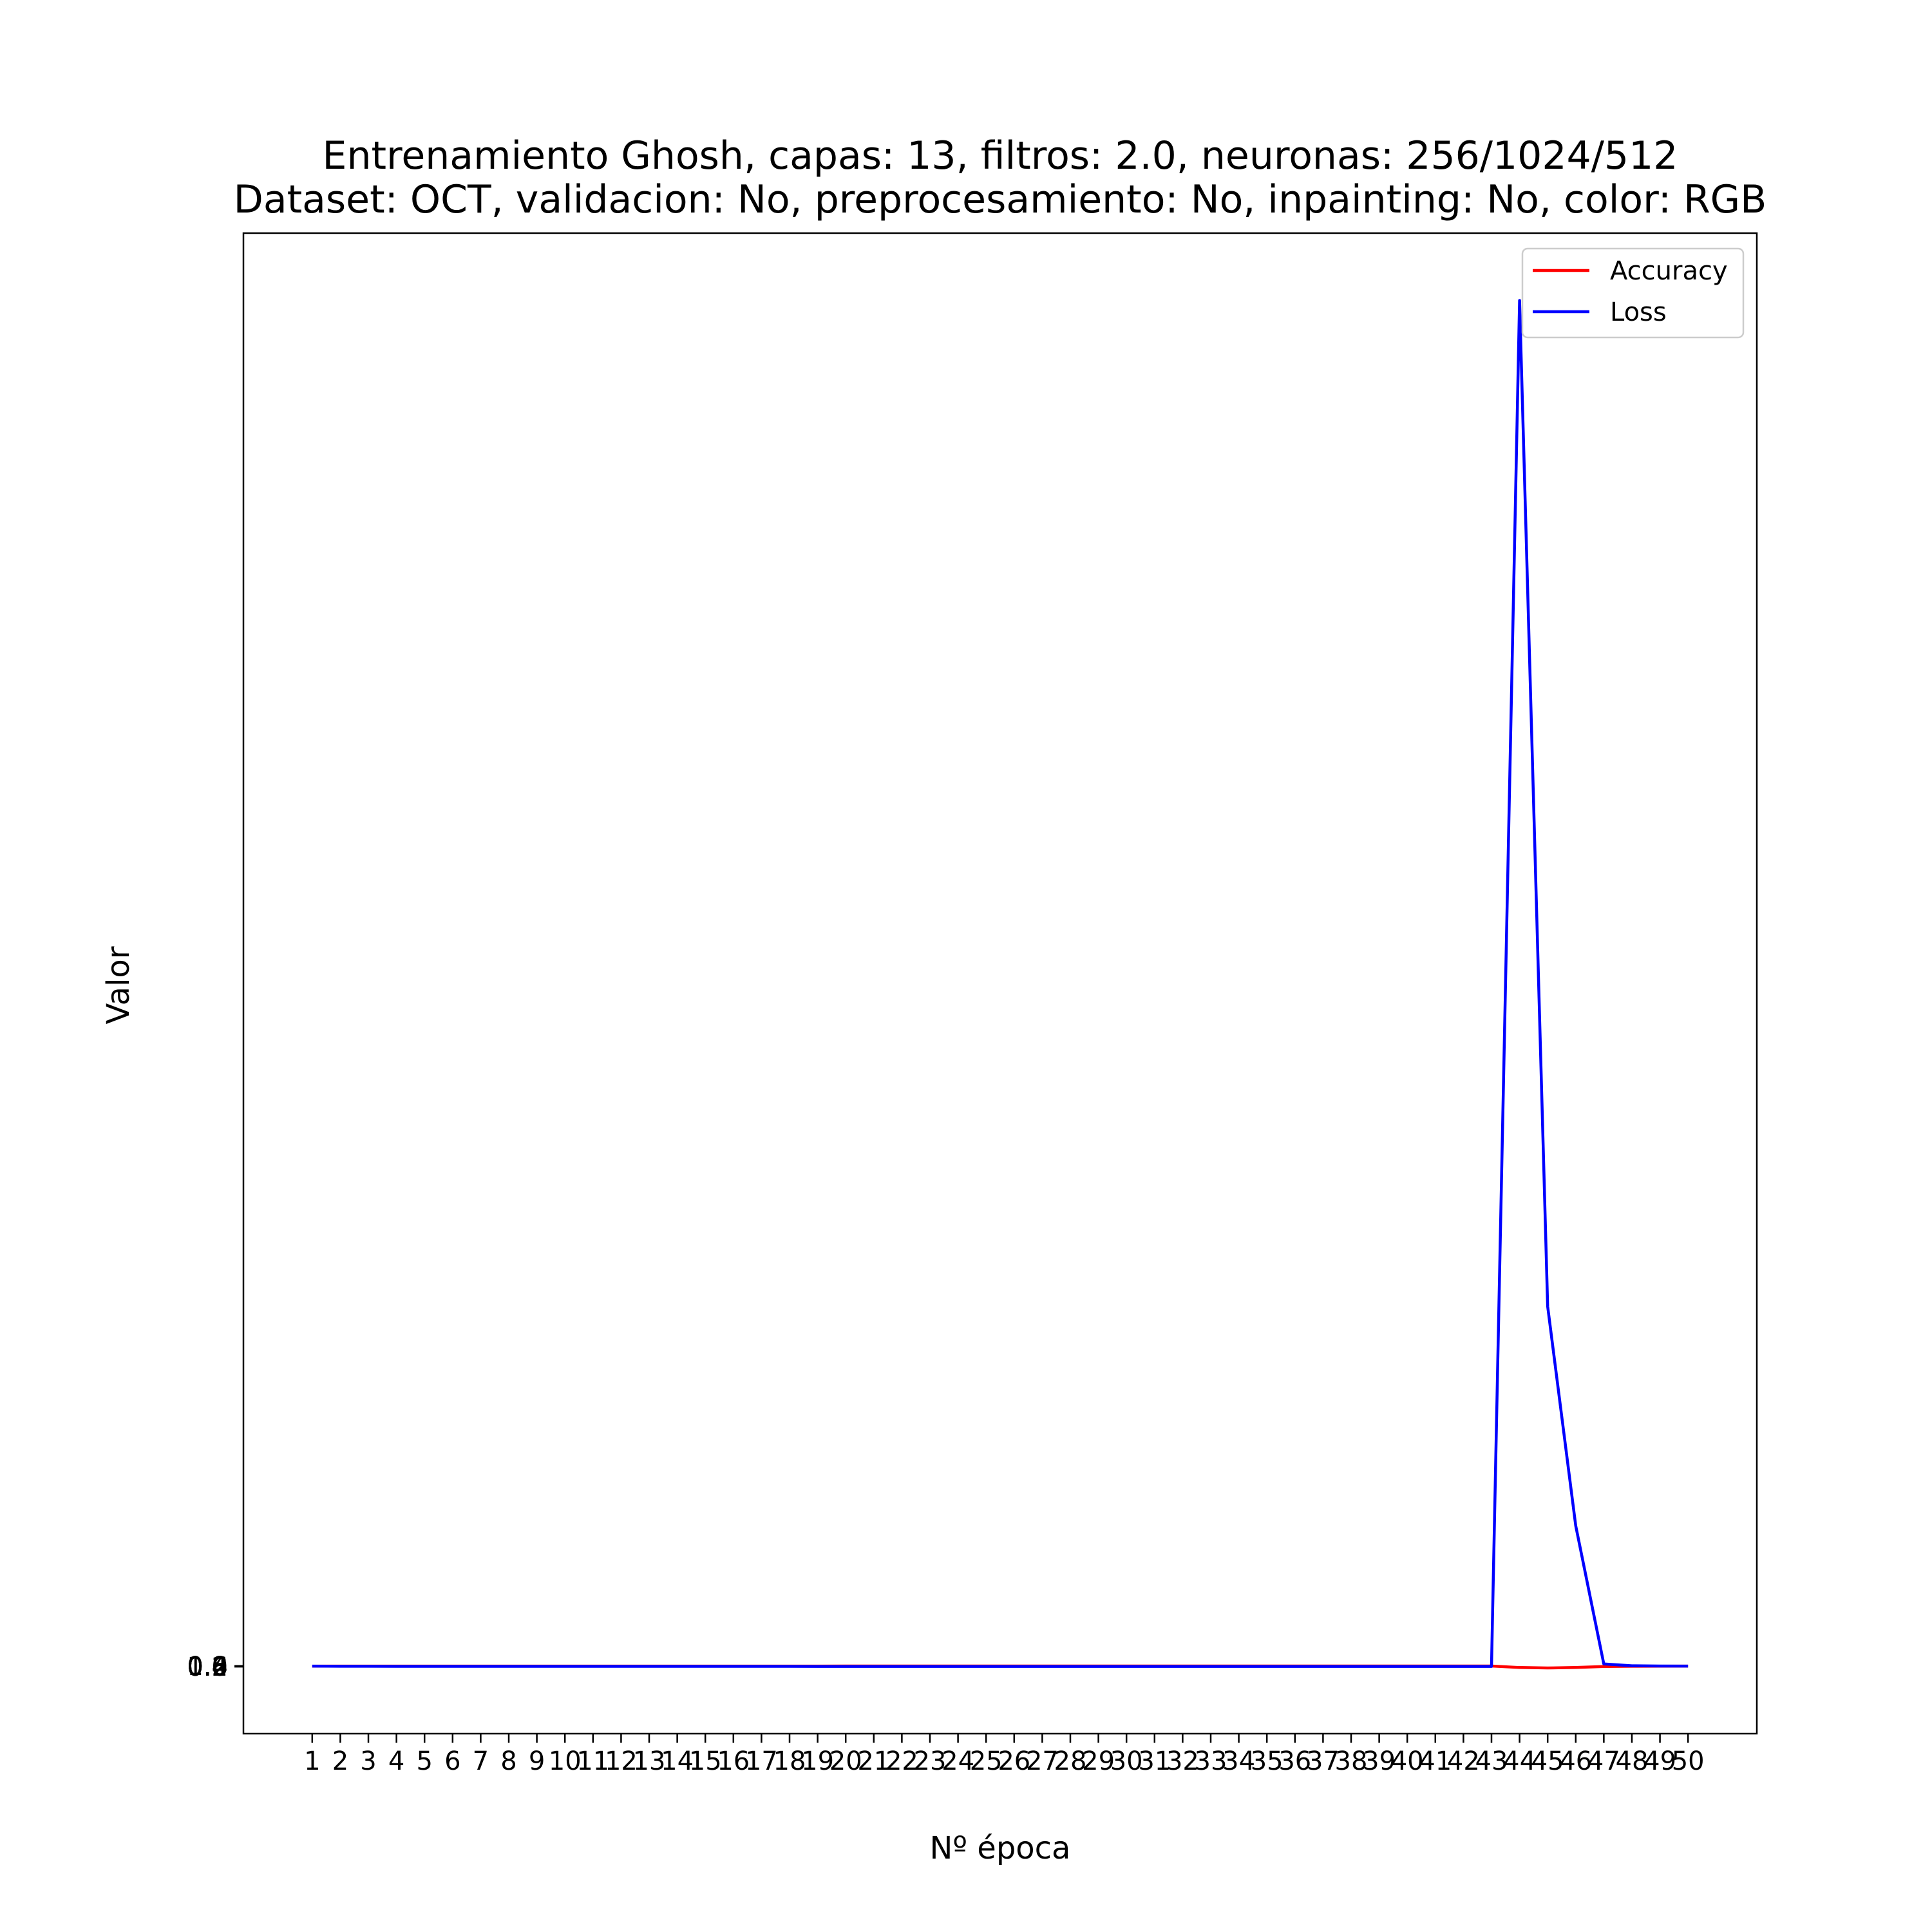 This screenshot has width=1932, height=1932. What do you see at coordinates (733, 1762) in the screenshot?
I see `x-tick-label: 16` at bounding box center [733, 1762].